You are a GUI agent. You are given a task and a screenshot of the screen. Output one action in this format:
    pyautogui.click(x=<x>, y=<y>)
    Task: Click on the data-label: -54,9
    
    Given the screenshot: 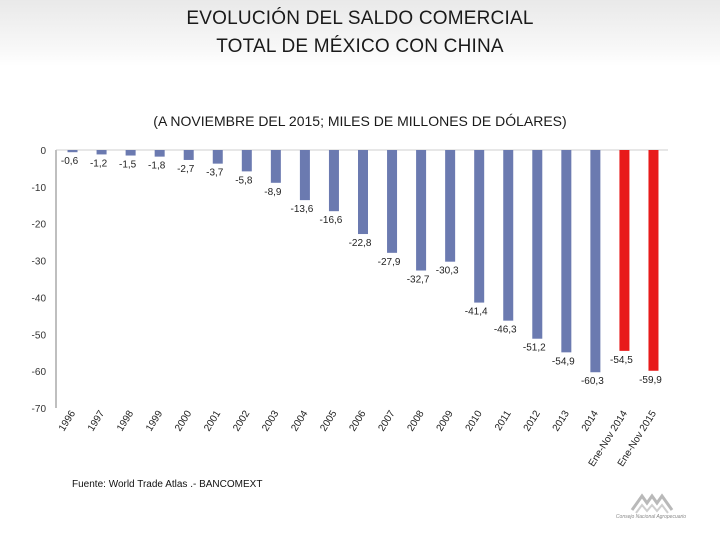 What is the action you would take?
    pyautogui.click(x=563, y=361)
    